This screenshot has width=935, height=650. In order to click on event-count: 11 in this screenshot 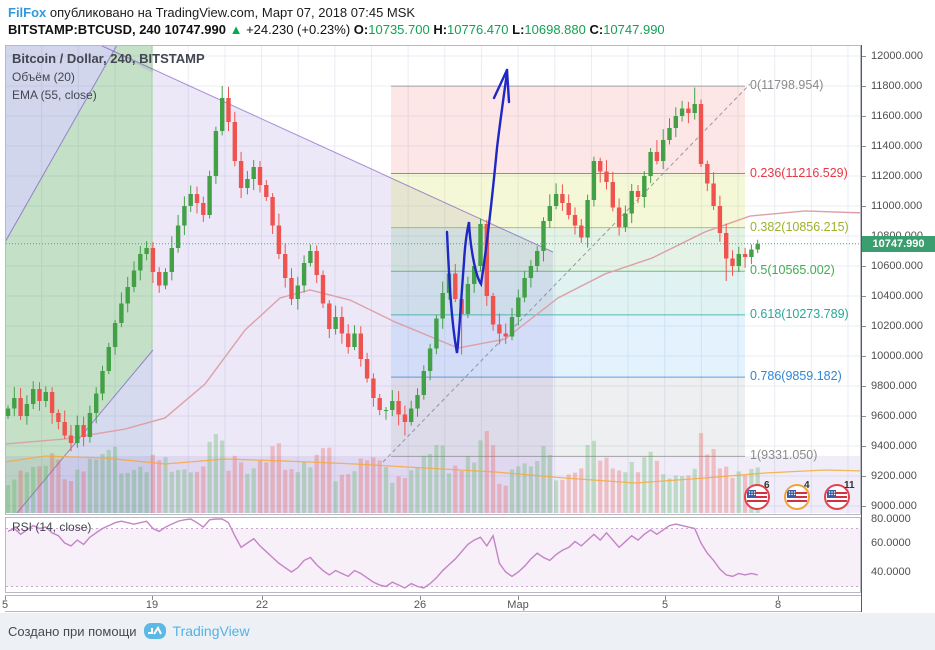, I will do `click(849, 485)`.